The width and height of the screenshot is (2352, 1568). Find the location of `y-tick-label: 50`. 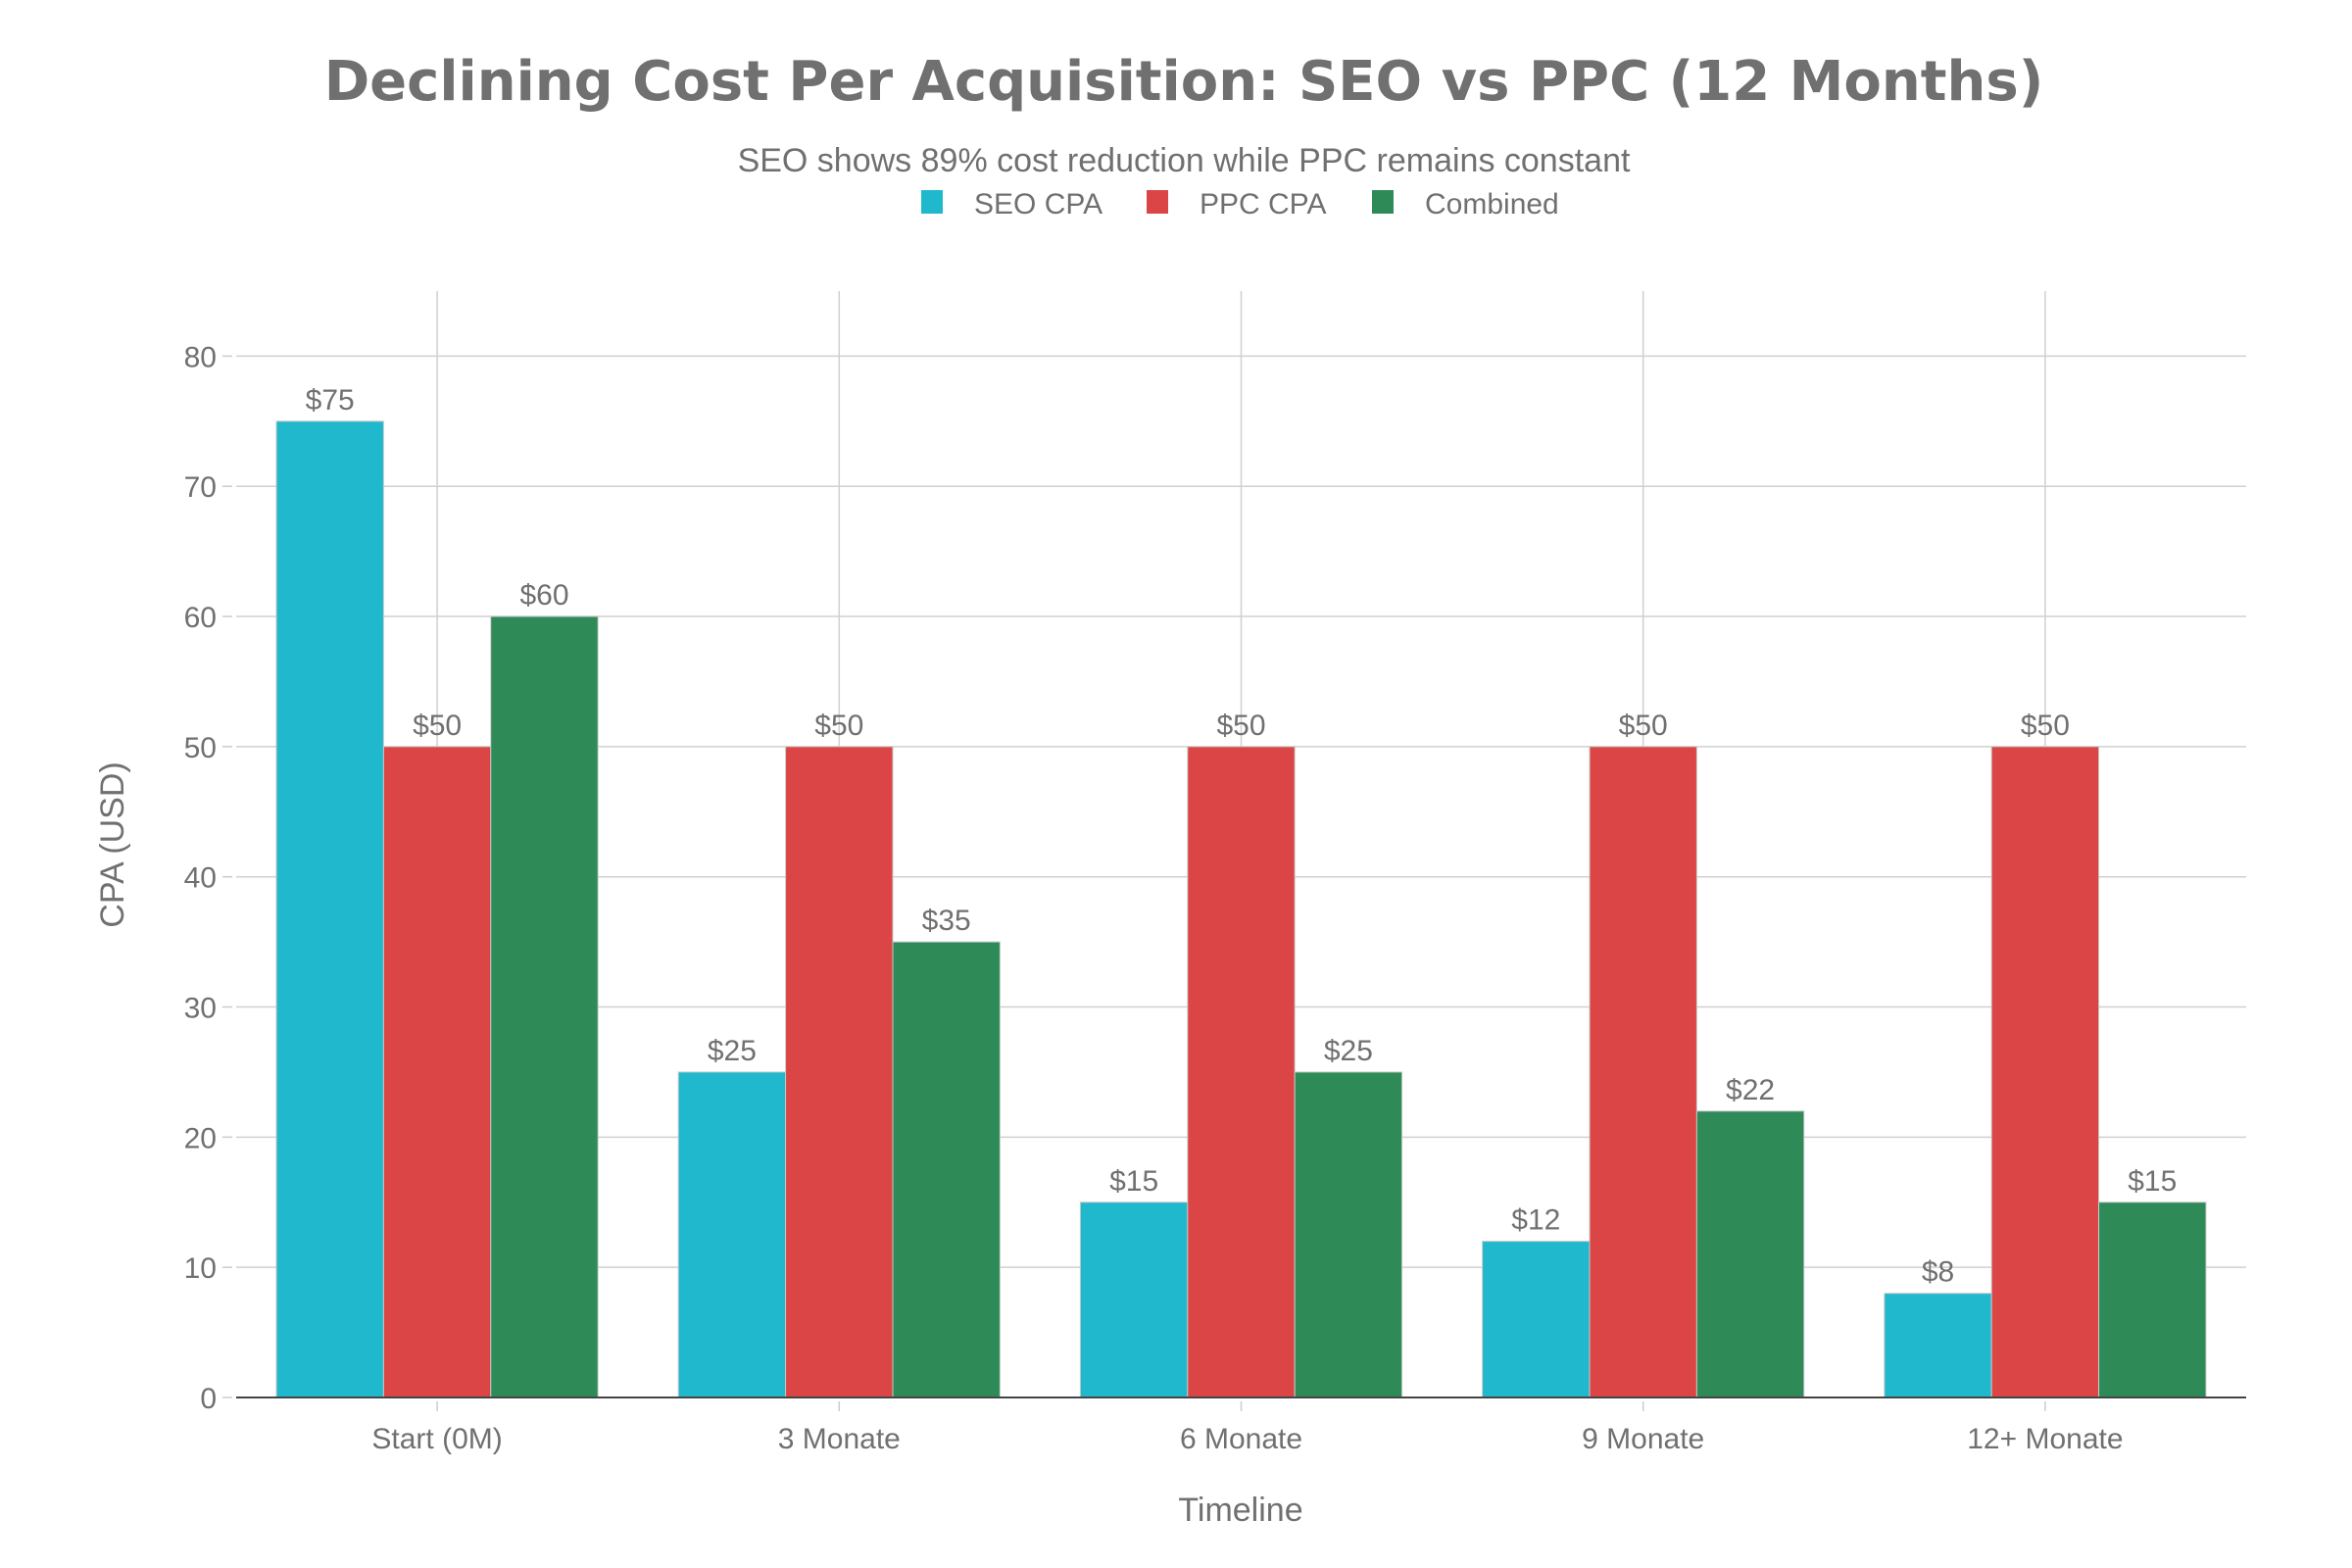

y-tick-label: 50 is located at coordinates (200, 748).